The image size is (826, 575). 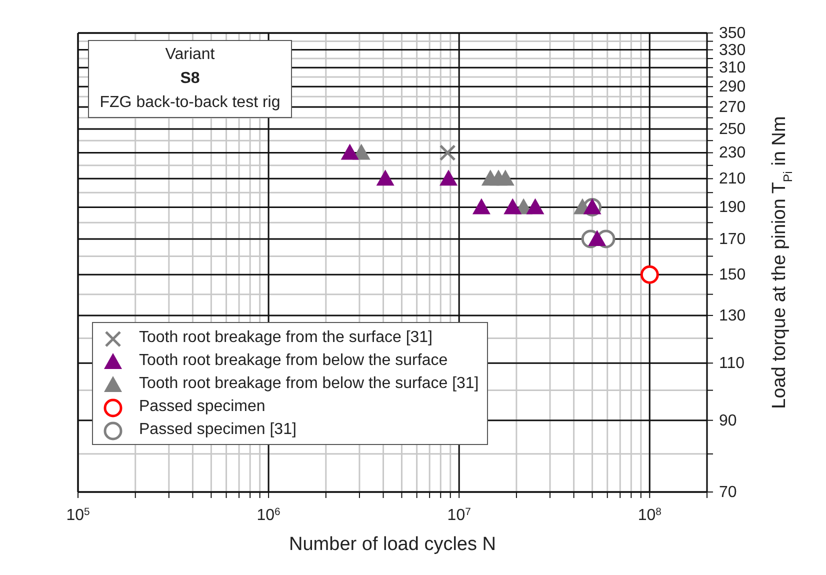 I want to click on y-tick-label: 190, so click(x=732, y=207).